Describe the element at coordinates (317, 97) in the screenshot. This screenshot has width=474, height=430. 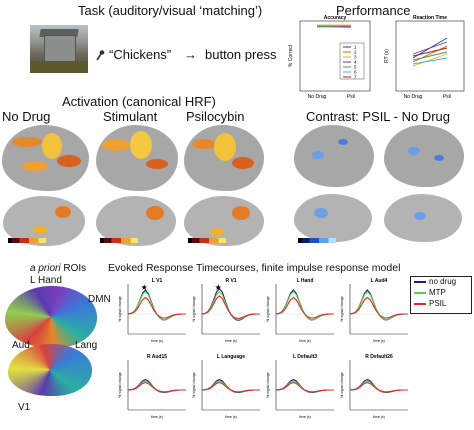
I see `accuracy-xtick-nodrug: No Drug` at that location.